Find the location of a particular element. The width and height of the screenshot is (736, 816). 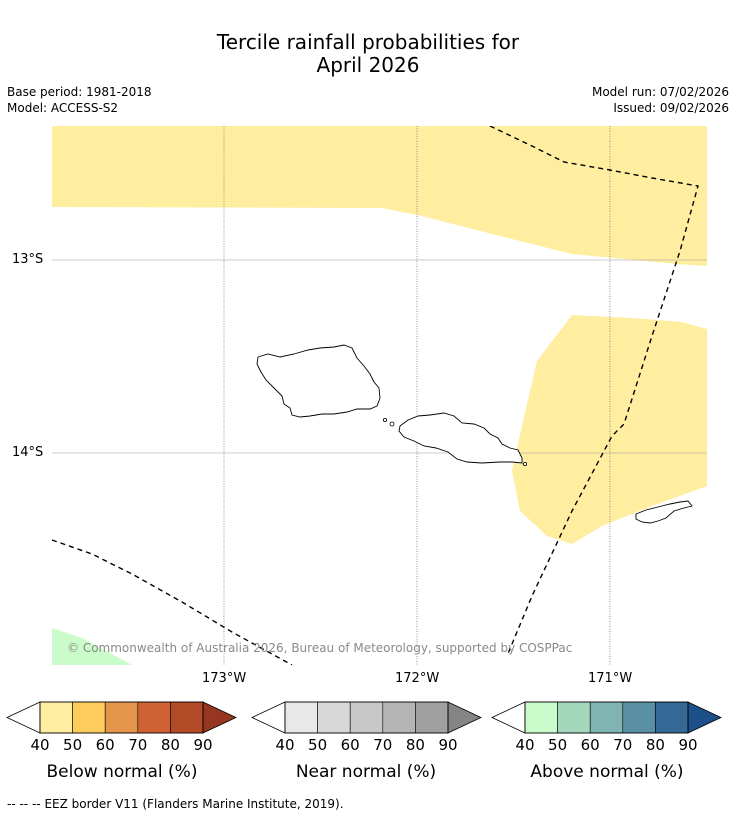

title-line-1: Tercile rainfall probabilities for is located at coordinates (368, 42).